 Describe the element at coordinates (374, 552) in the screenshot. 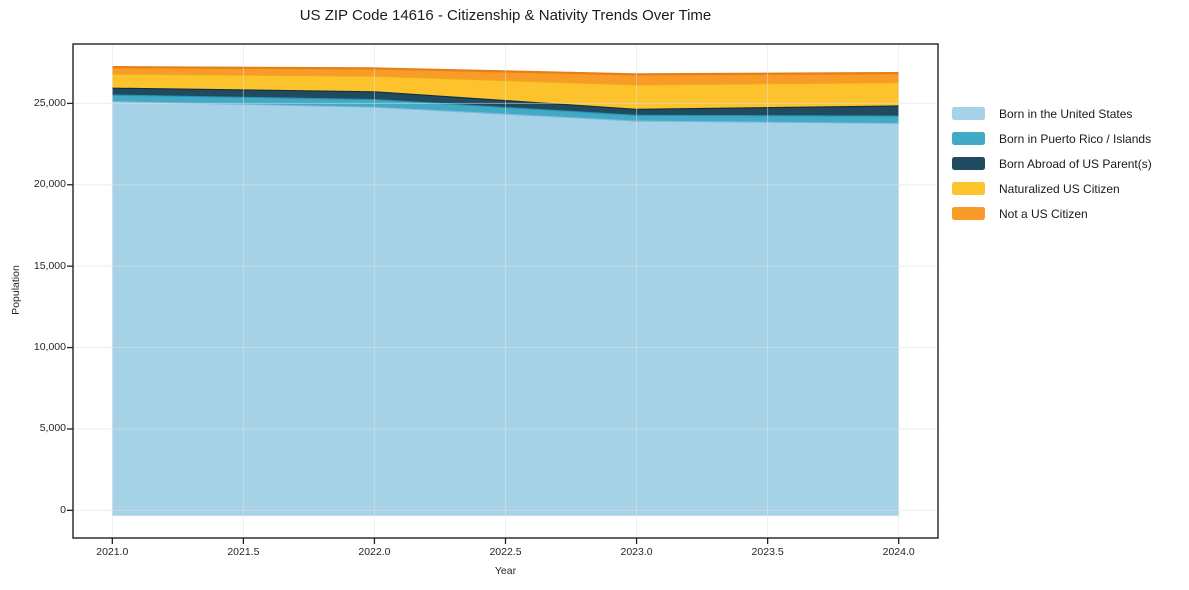

I see `x-tick-label: 2022.0` at that location.